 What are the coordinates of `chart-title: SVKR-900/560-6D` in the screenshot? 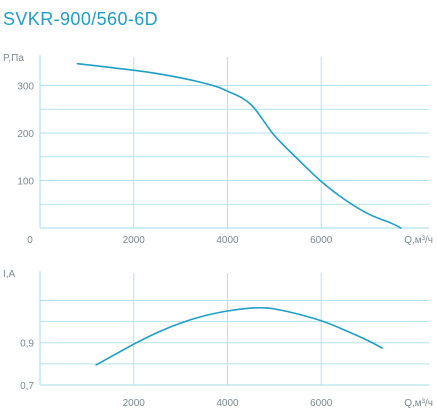 It's located at (81, 19).